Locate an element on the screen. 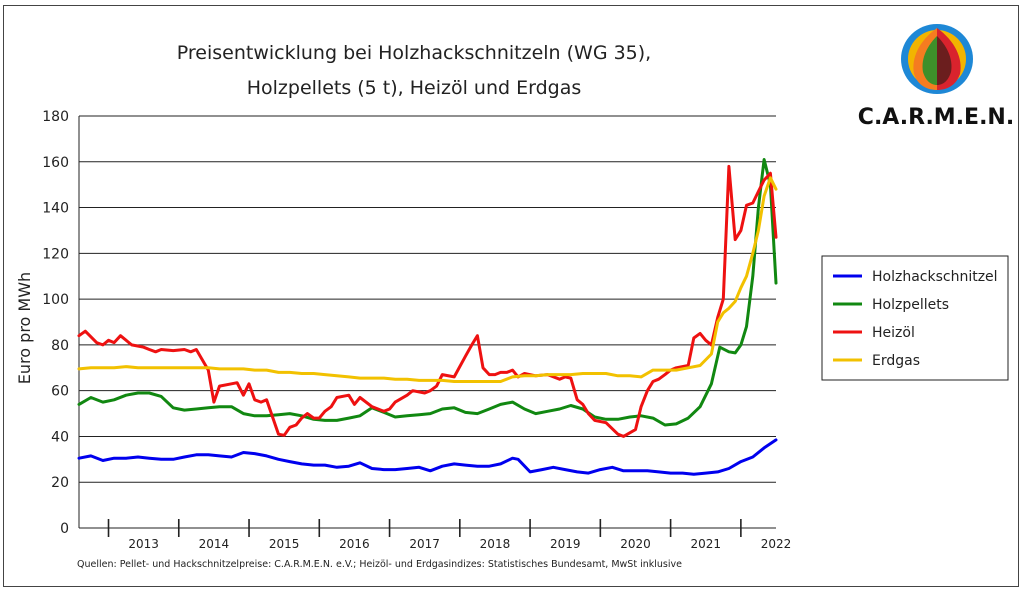 The width and height of the screenshot is (1024, 594). x-tick-label-2019: 2019 is located at coordinates (565, 544).